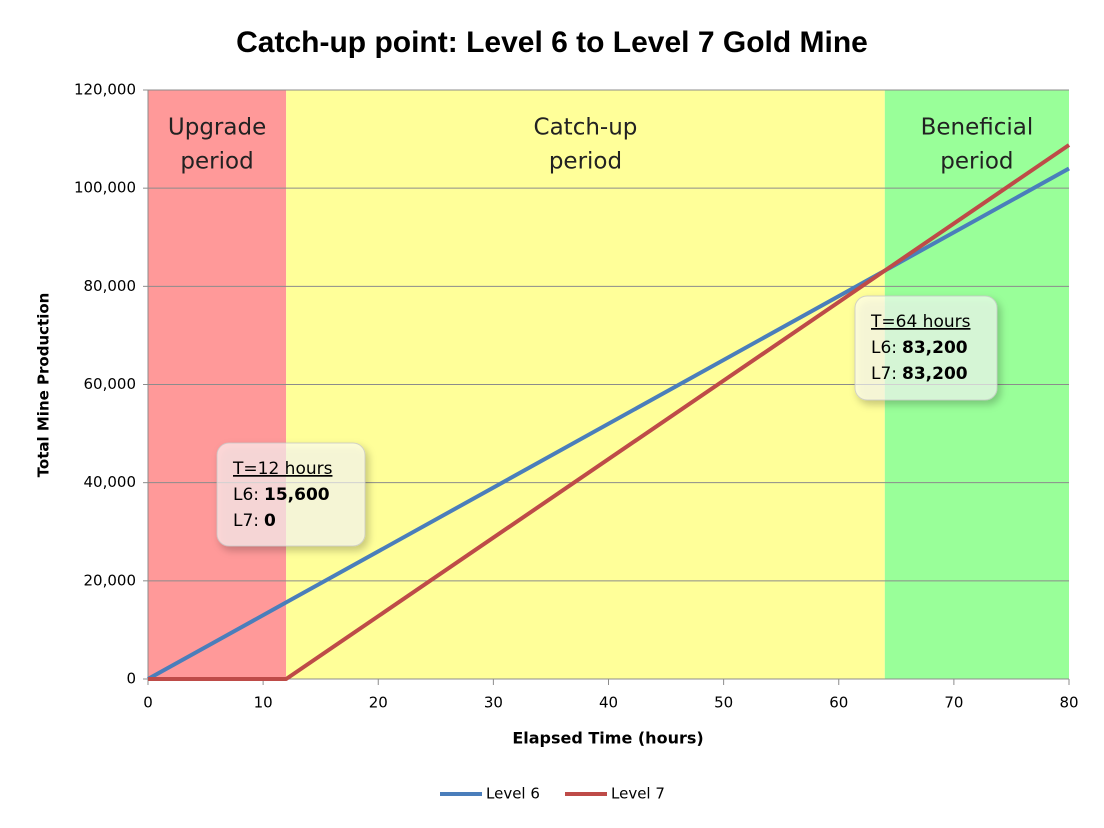 Image resolution: width=1104 pixels, height=828 pixels. What do you see at coordinates (105, 188) in the screenshot?
I see `y-tick-label: 100,000` at bounding box center [105, 188].